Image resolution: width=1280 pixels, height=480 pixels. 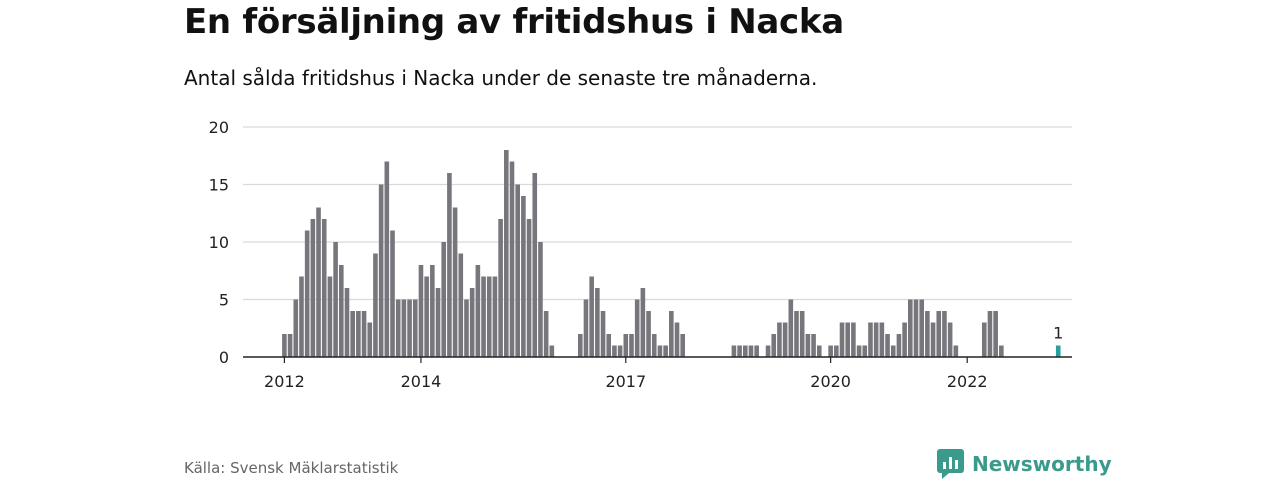 I want to click on y-tick-label: 15, so click(x=219, y=185).